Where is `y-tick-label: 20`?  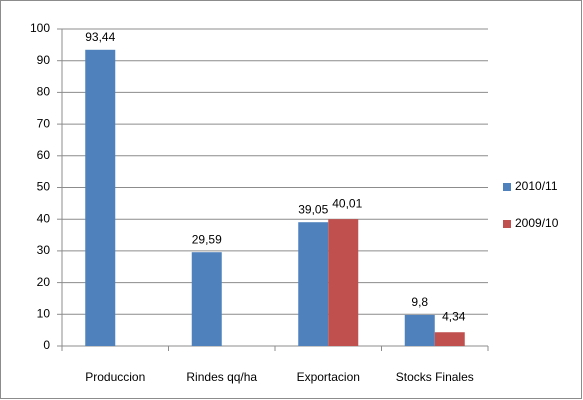 y-tick-label: 20 is located at coordinates (44, 282).